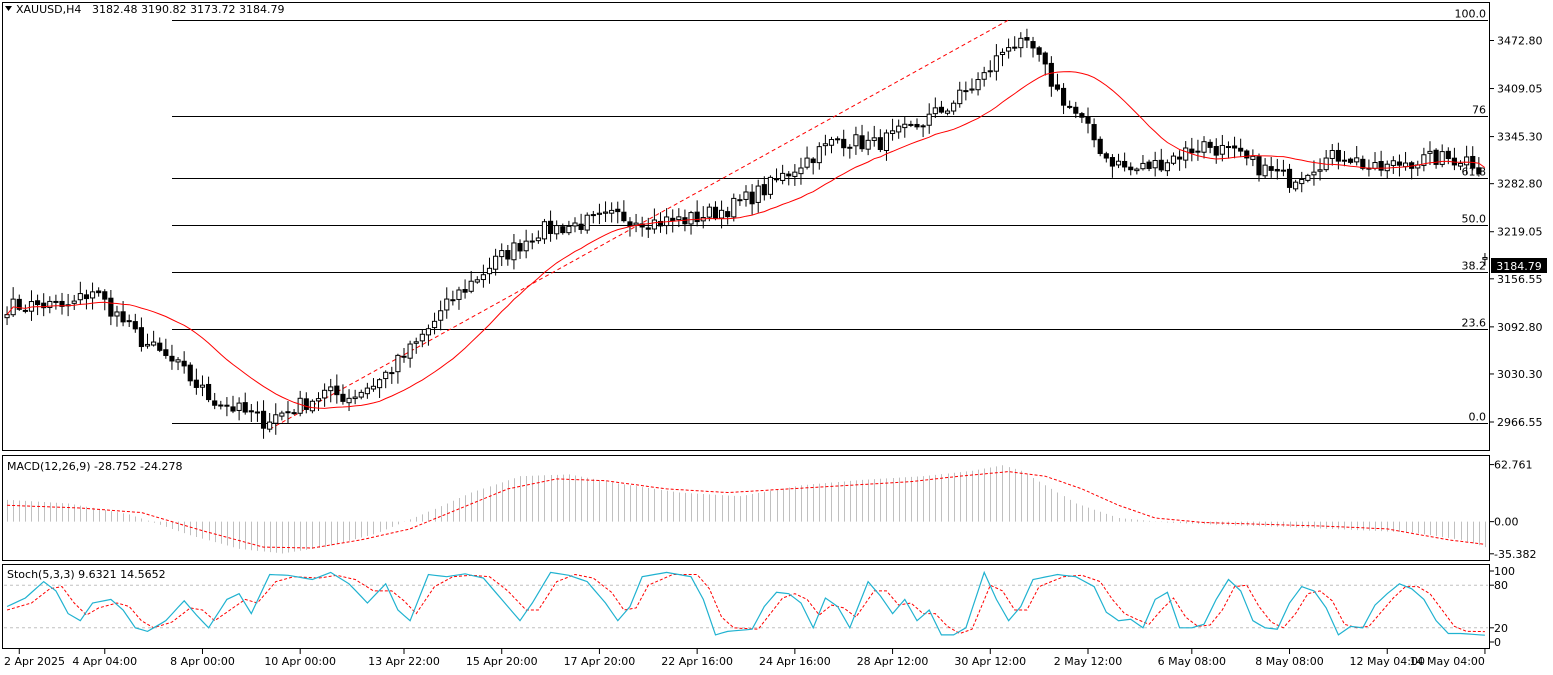  I want to click on time-tick-label: 24 Apr 16:00, so click(795, 661).